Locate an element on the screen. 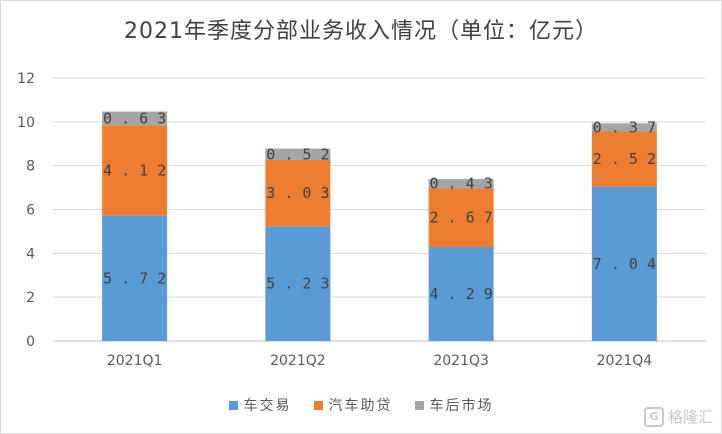  data-label: 5 . 7 2 is located at coordinates (134, 278).